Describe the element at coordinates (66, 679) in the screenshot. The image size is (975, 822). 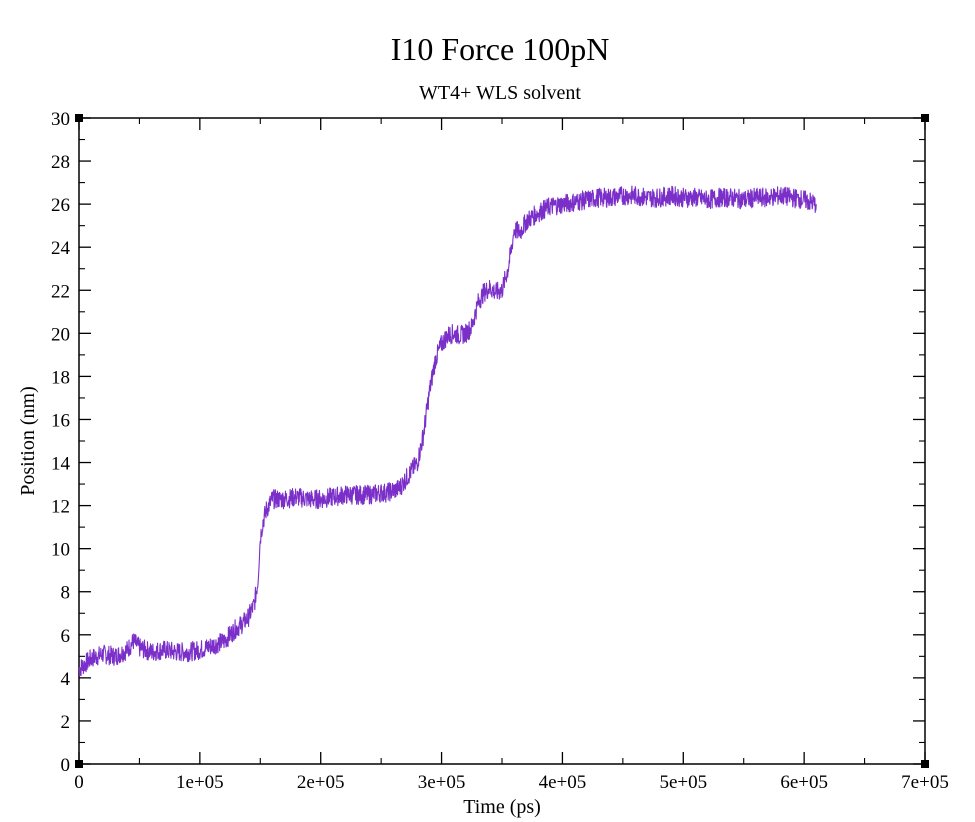
I see `y-tick-label: 4` at that location.